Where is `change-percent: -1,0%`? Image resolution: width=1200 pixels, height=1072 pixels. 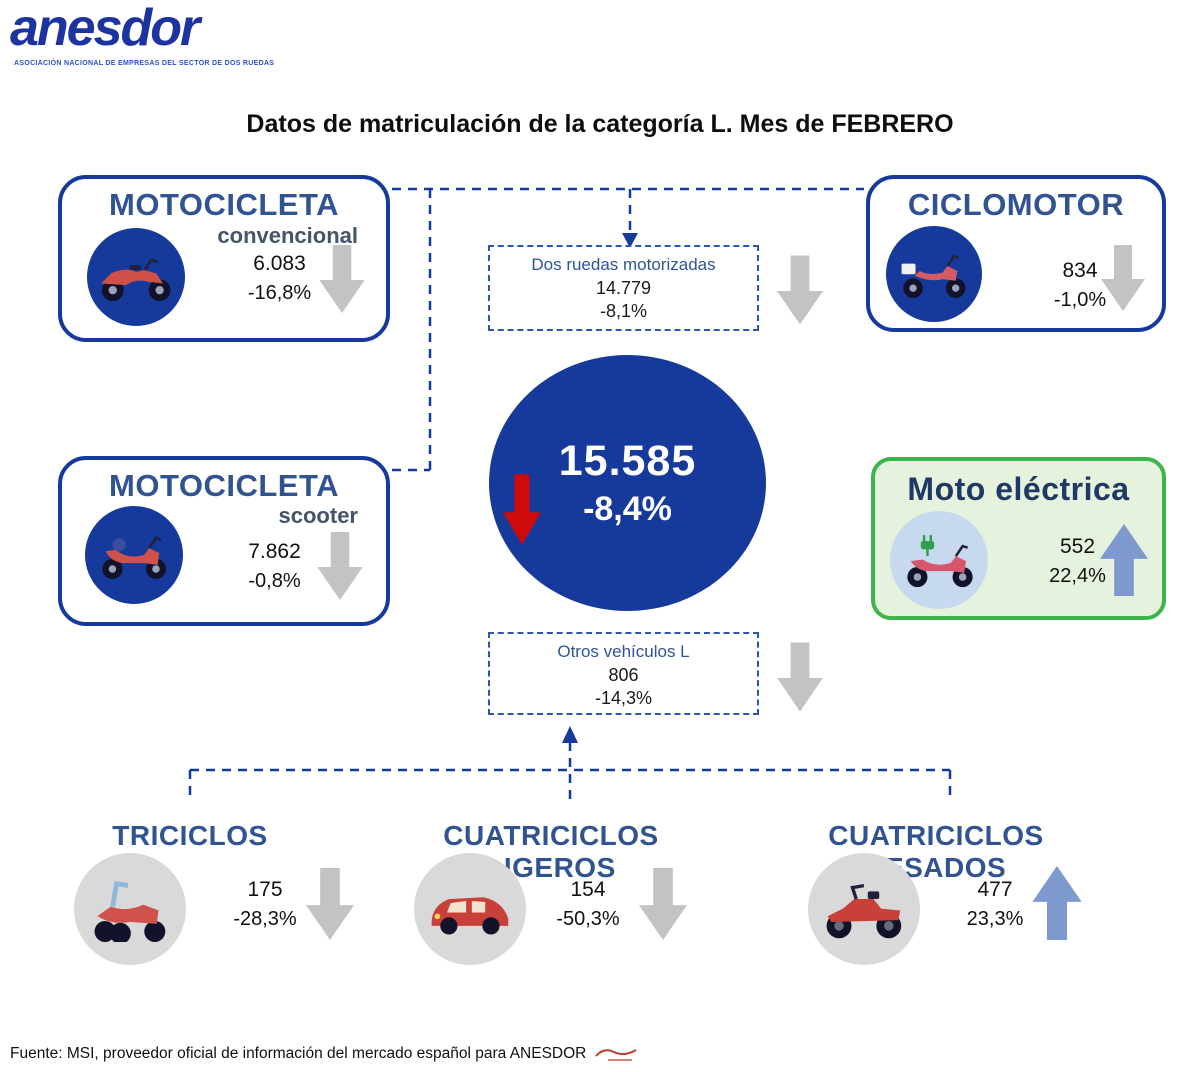 change-percent: -1,0% is located at coordinates (1080, 300).